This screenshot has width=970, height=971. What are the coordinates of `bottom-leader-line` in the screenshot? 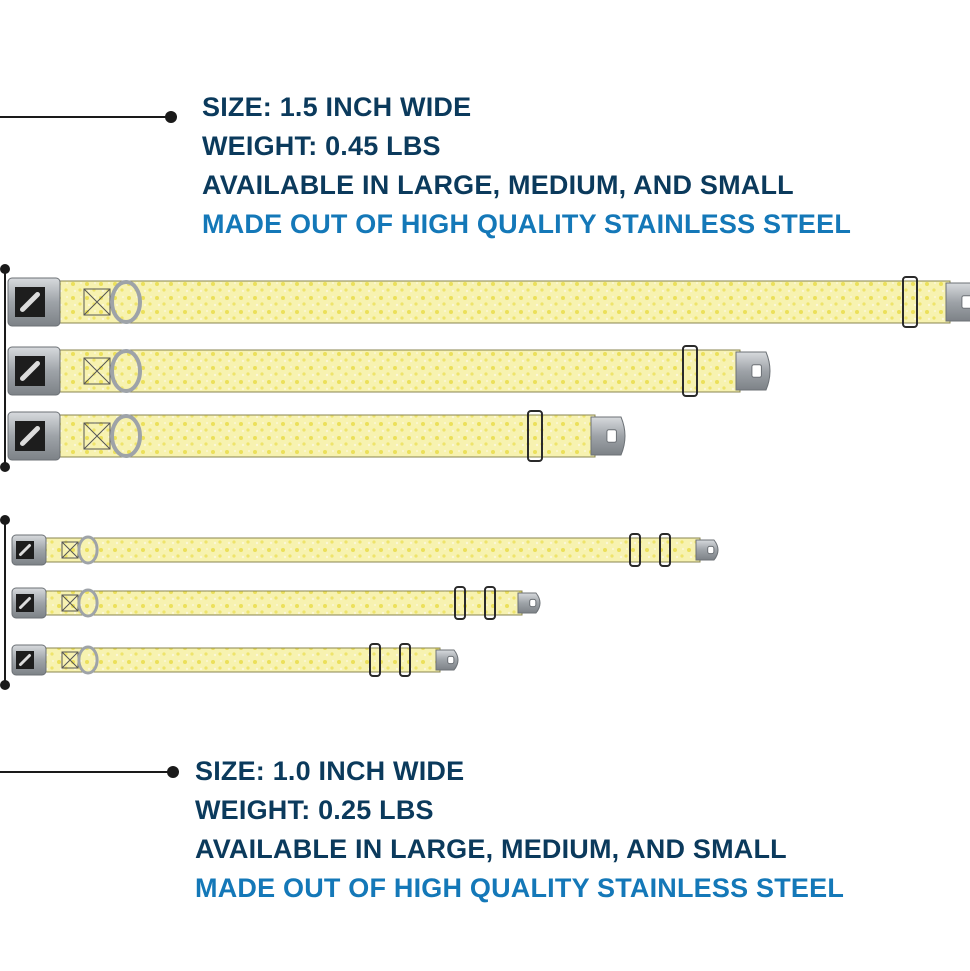 It's located at (86, 772).